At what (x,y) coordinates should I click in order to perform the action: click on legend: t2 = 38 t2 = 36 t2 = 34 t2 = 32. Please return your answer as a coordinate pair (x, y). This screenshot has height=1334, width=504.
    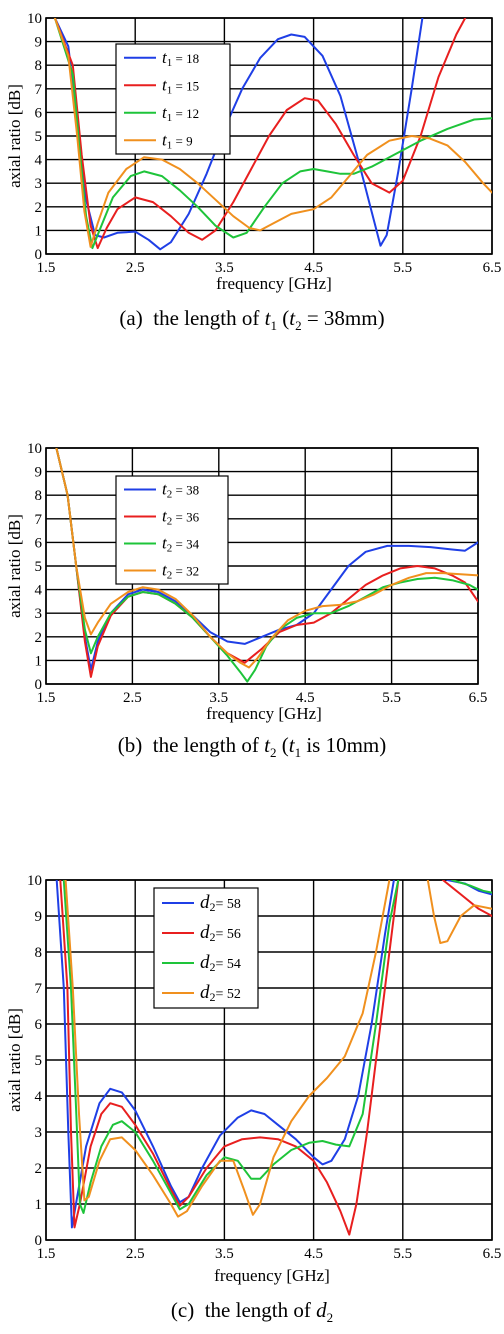
    Looking at the image, I should click on (172, 530).